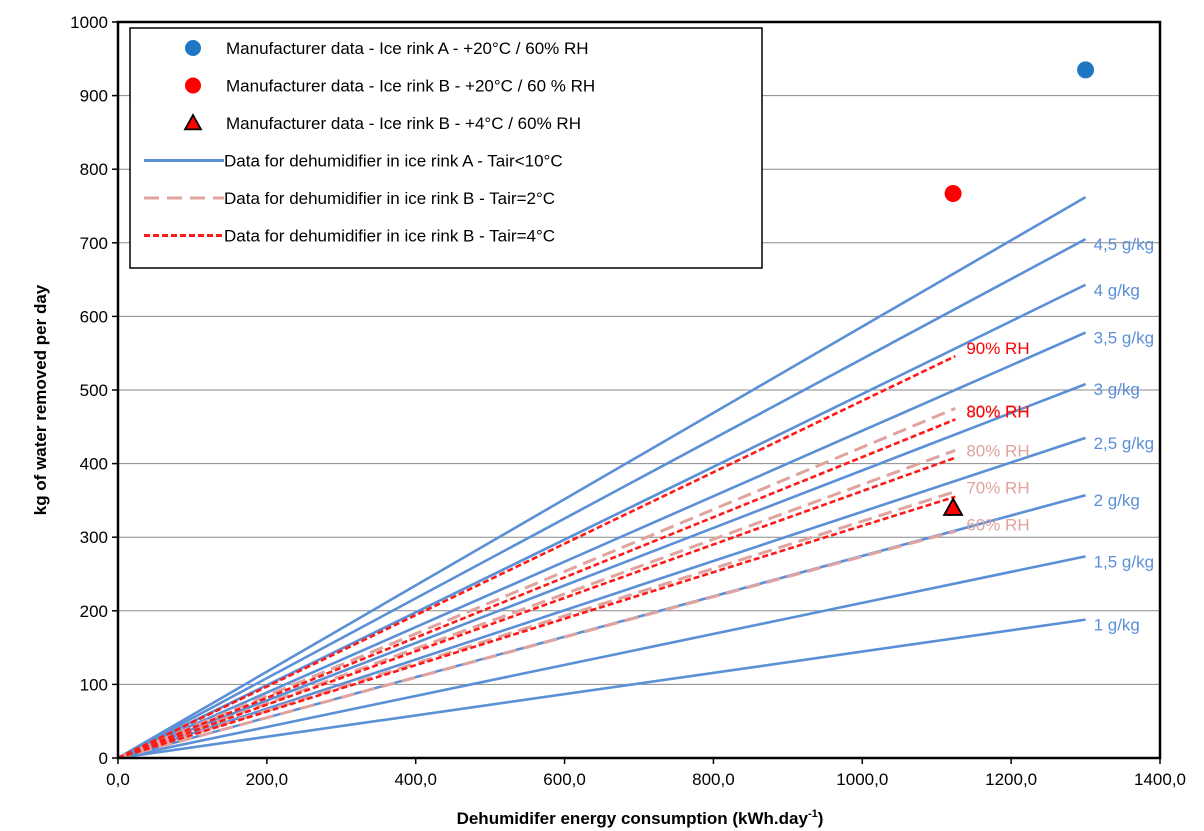  Describe the element at coordinates (633, 818) in the screenshot. I see `x-axis-title-main: Dehumidifer energy consumption (kWh.day` at that location.